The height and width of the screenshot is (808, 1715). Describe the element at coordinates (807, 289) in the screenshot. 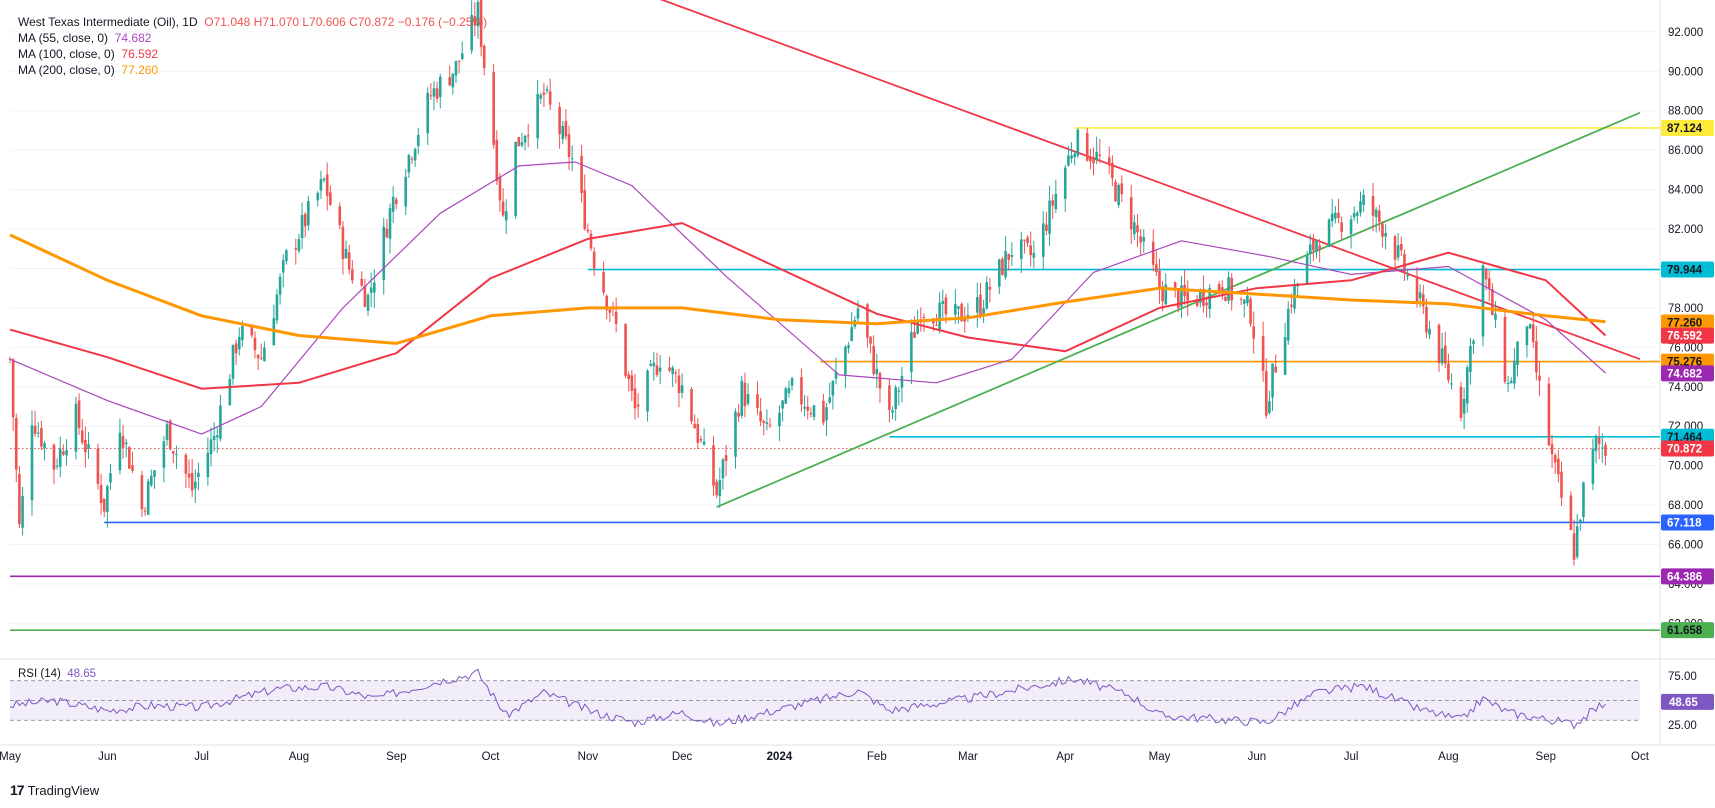

I see `moving-average-line` at that location.